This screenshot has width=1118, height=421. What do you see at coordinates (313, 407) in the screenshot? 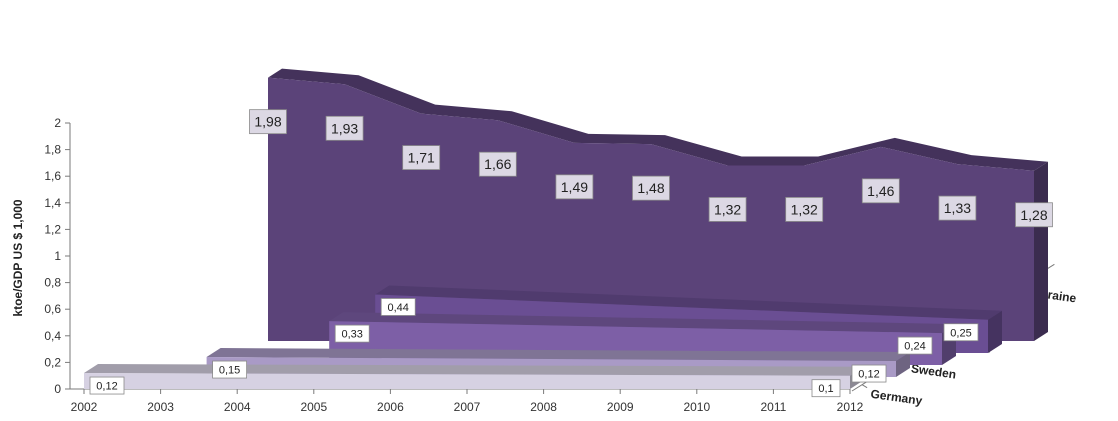
I see `x-tick-label: 2005` at bounding box center [313, 407].